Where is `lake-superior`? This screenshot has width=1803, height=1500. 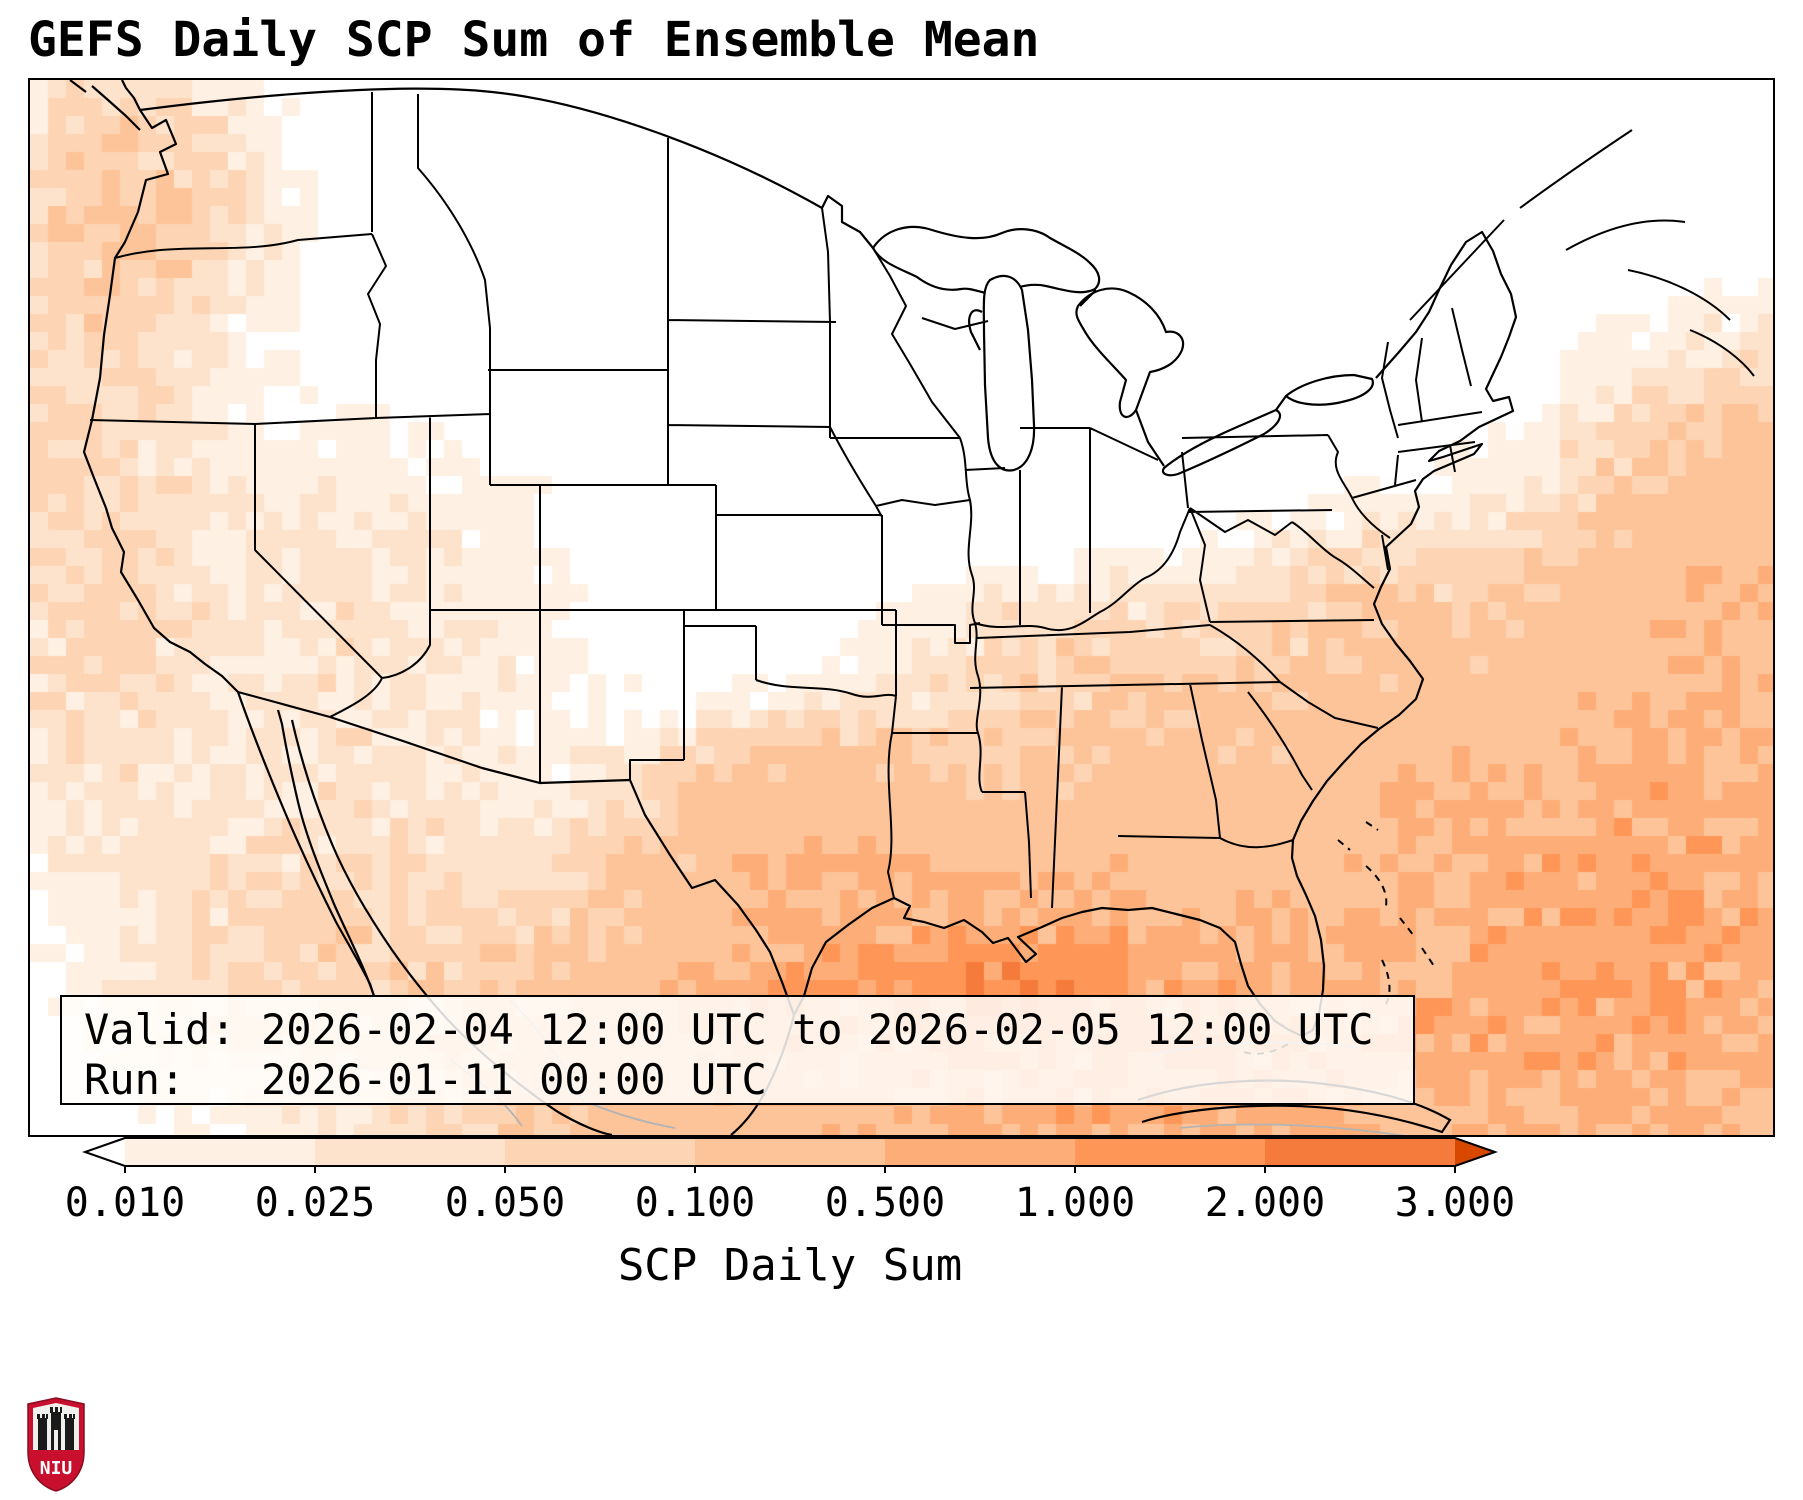 lake-superior is located at coordinates (986, 260).